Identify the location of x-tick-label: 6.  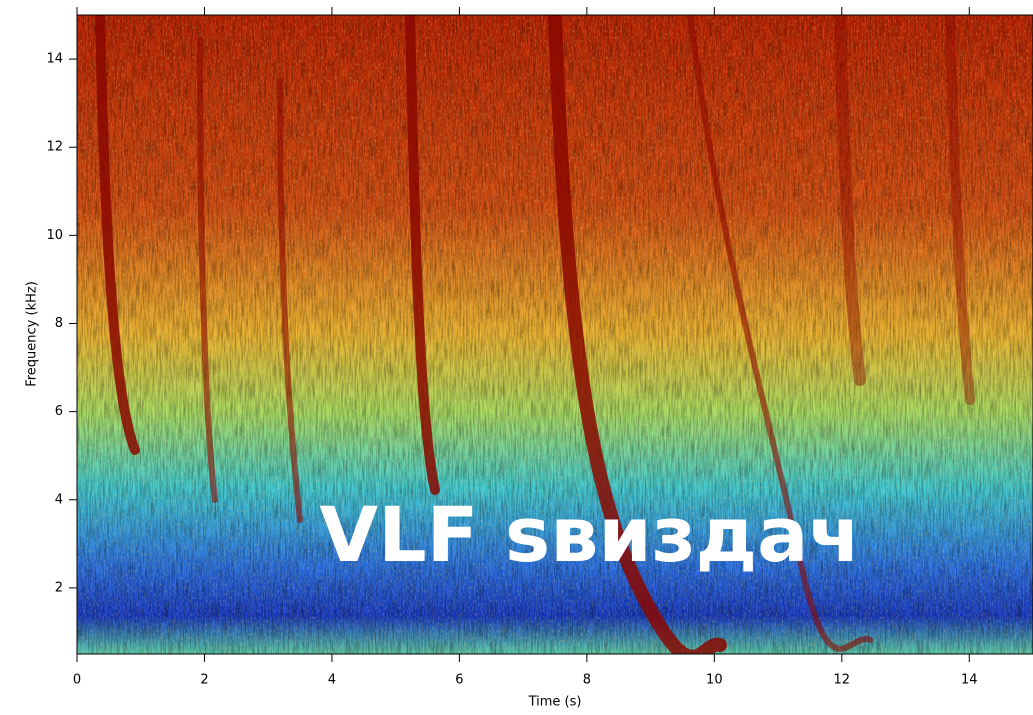
(459, 680).